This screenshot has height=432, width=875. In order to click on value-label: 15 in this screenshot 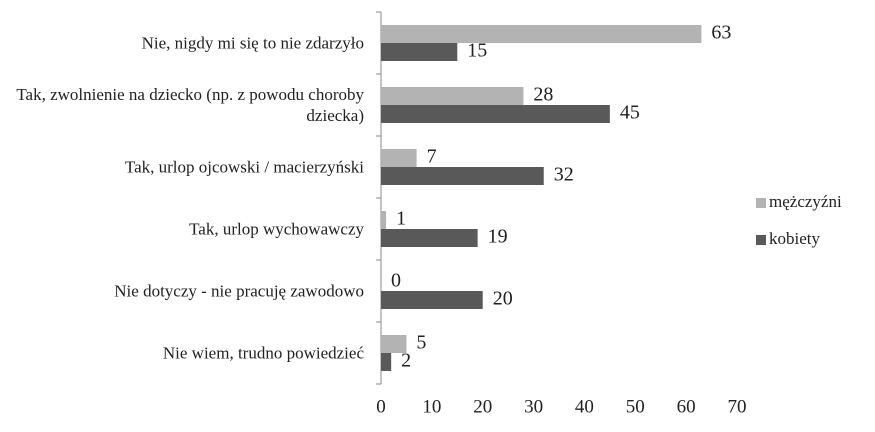, I will do `click(477, 51)`.